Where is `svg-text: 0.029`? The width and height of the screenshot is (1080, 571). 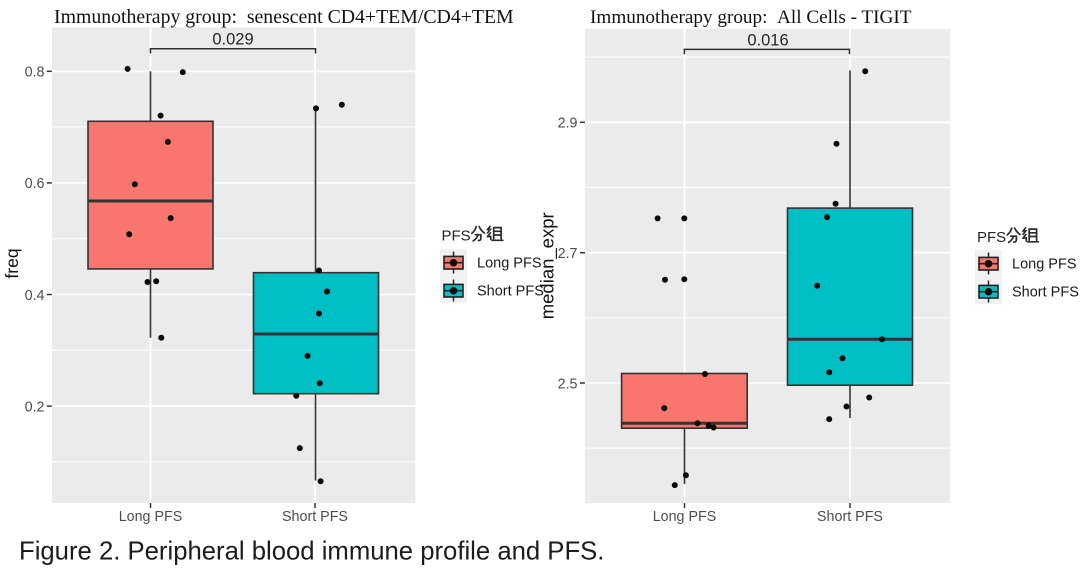 svg-text: 0.029 is located at coordinates (232, 39).